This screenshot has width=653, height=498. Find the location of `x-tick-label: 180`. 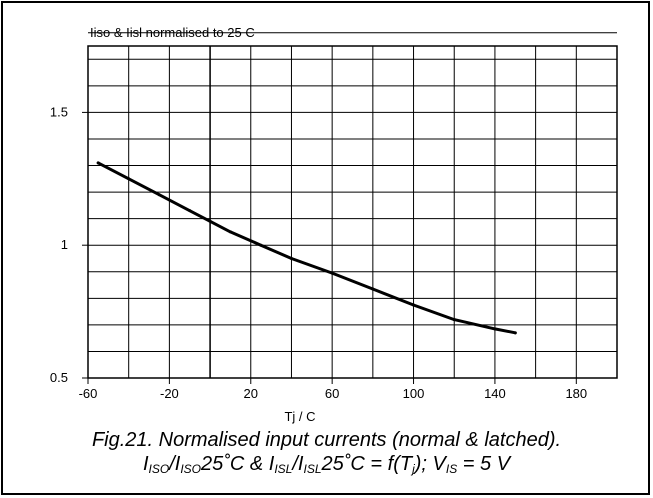

x-tick-label: 180 is located at coordinates (576, 393).